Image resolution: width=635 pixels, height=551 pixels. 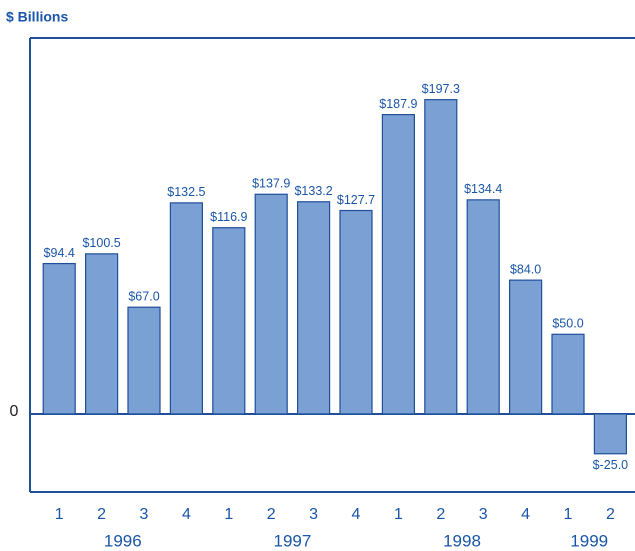 What do you see at coordinates (59, 253) in the screenshot?
I see `value-label: $94.4` at bounding box center [59, 253].